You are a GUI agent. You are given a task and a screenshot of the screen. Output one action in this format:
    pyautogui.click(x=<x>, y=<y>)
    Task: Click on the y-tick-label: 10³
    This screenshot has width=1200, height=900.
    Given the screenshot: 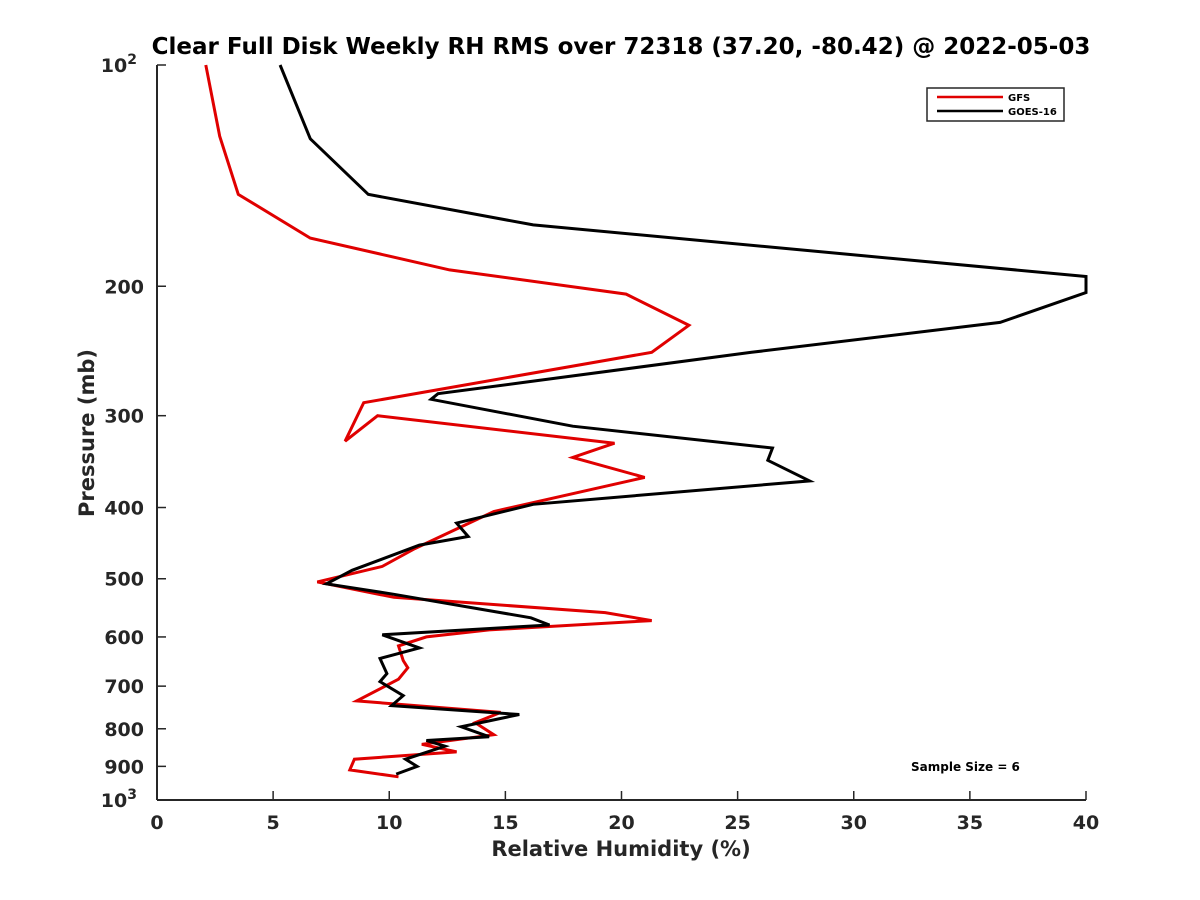 What is the action you would take?
    pyautogui.click(x=119, y=799)
    